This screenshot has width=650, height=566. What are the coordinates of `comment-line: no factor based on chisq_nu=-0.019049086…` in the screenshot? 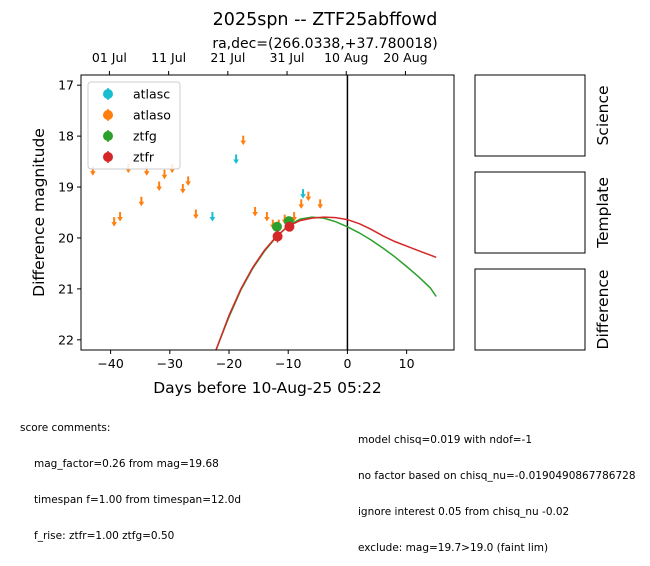 It's located at (497, 476).